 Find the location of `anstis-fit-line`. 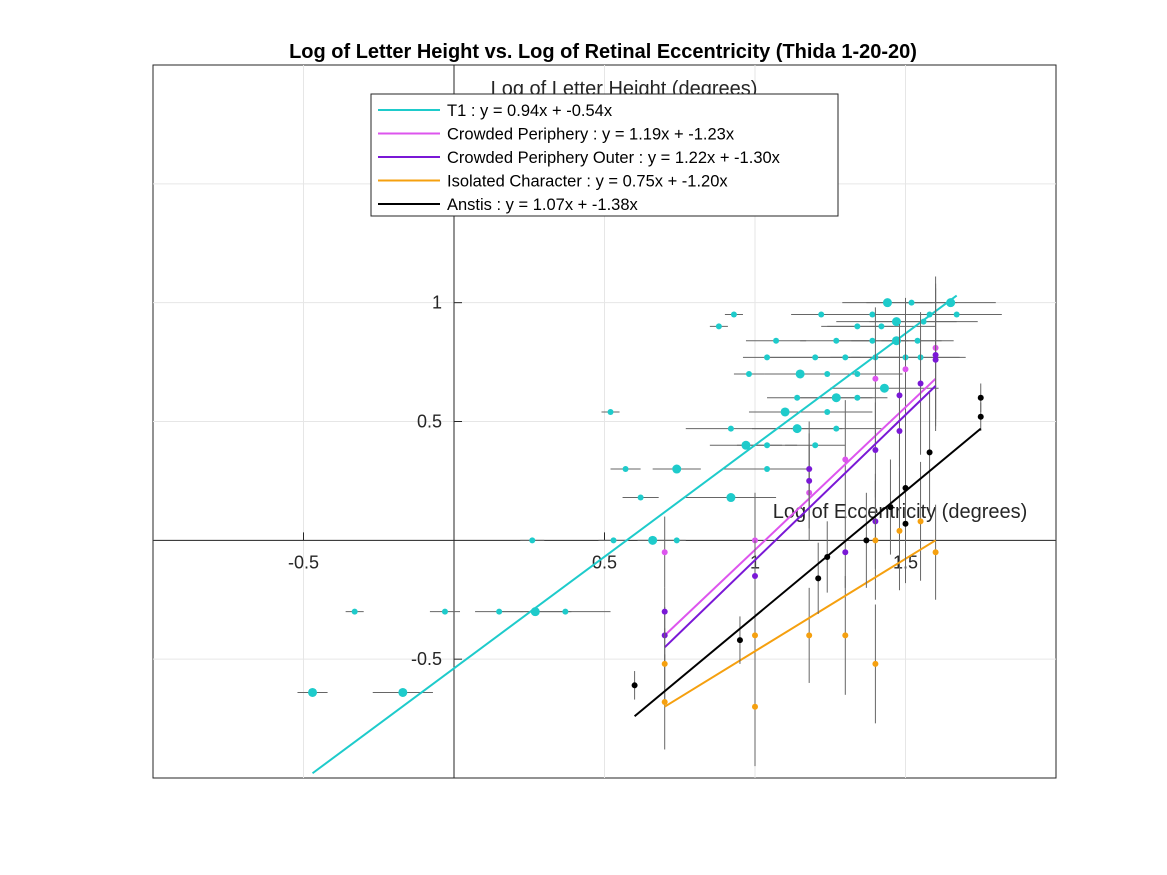

anstis-fit-line is located at coordinates (807, 572).